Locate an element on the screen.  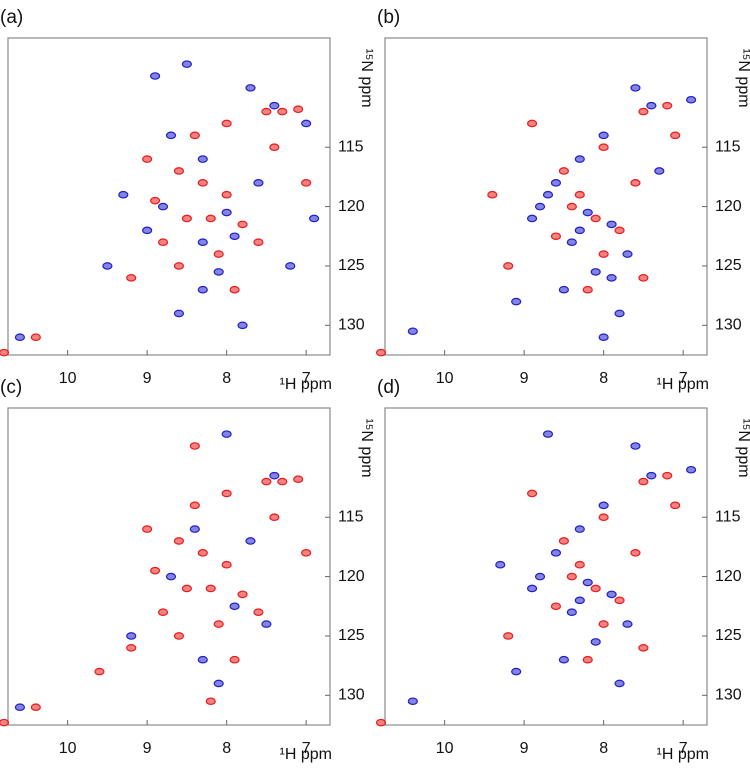
panel-label: (d) is located at coordinates (388, 387).